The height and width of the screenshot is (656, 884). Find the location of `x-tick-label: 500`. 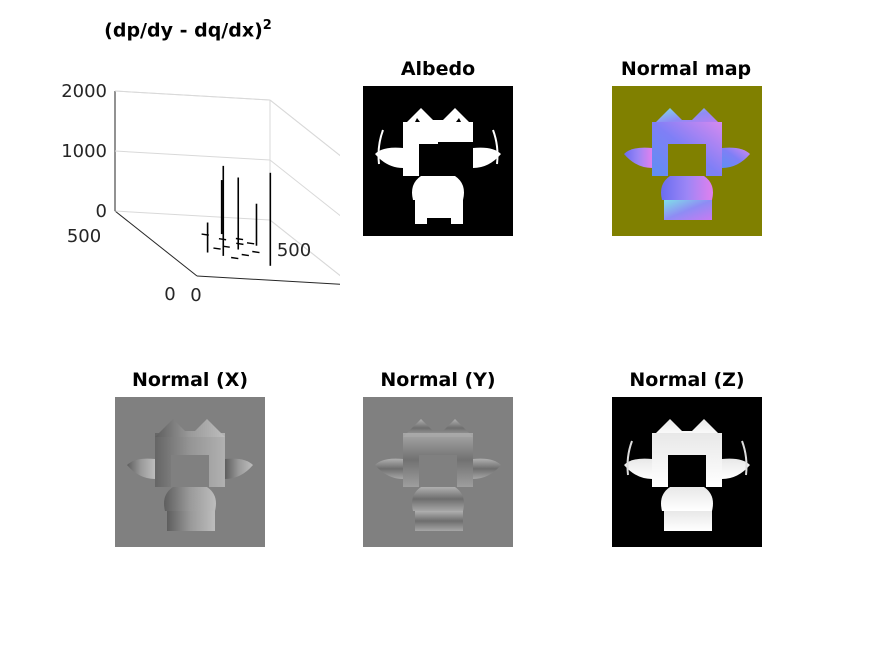

x-tick-label: 500 is located at coordinates (84, 236).